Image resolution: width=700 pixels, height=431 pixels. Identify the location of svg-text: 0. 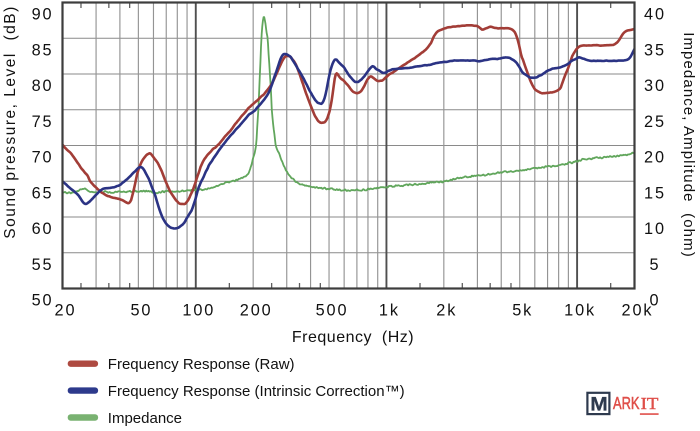
(655, 301).